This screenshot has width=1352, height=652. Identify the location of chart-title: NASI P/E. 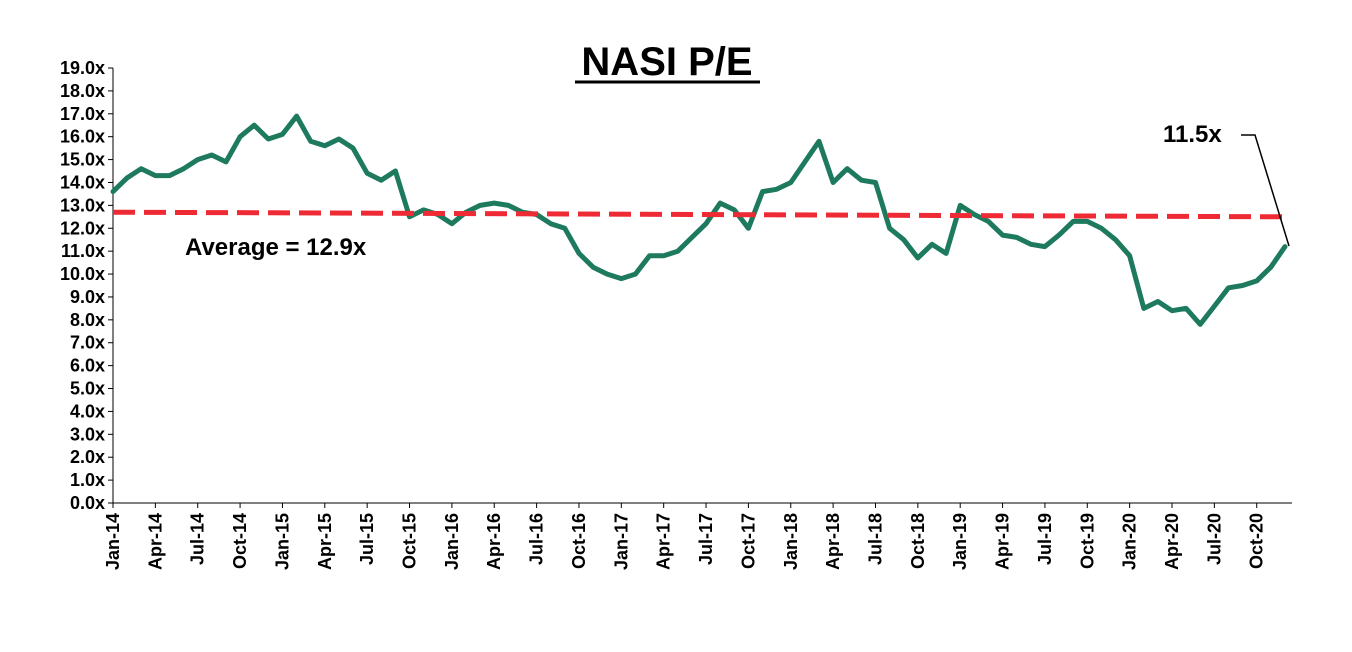
(666, 62).